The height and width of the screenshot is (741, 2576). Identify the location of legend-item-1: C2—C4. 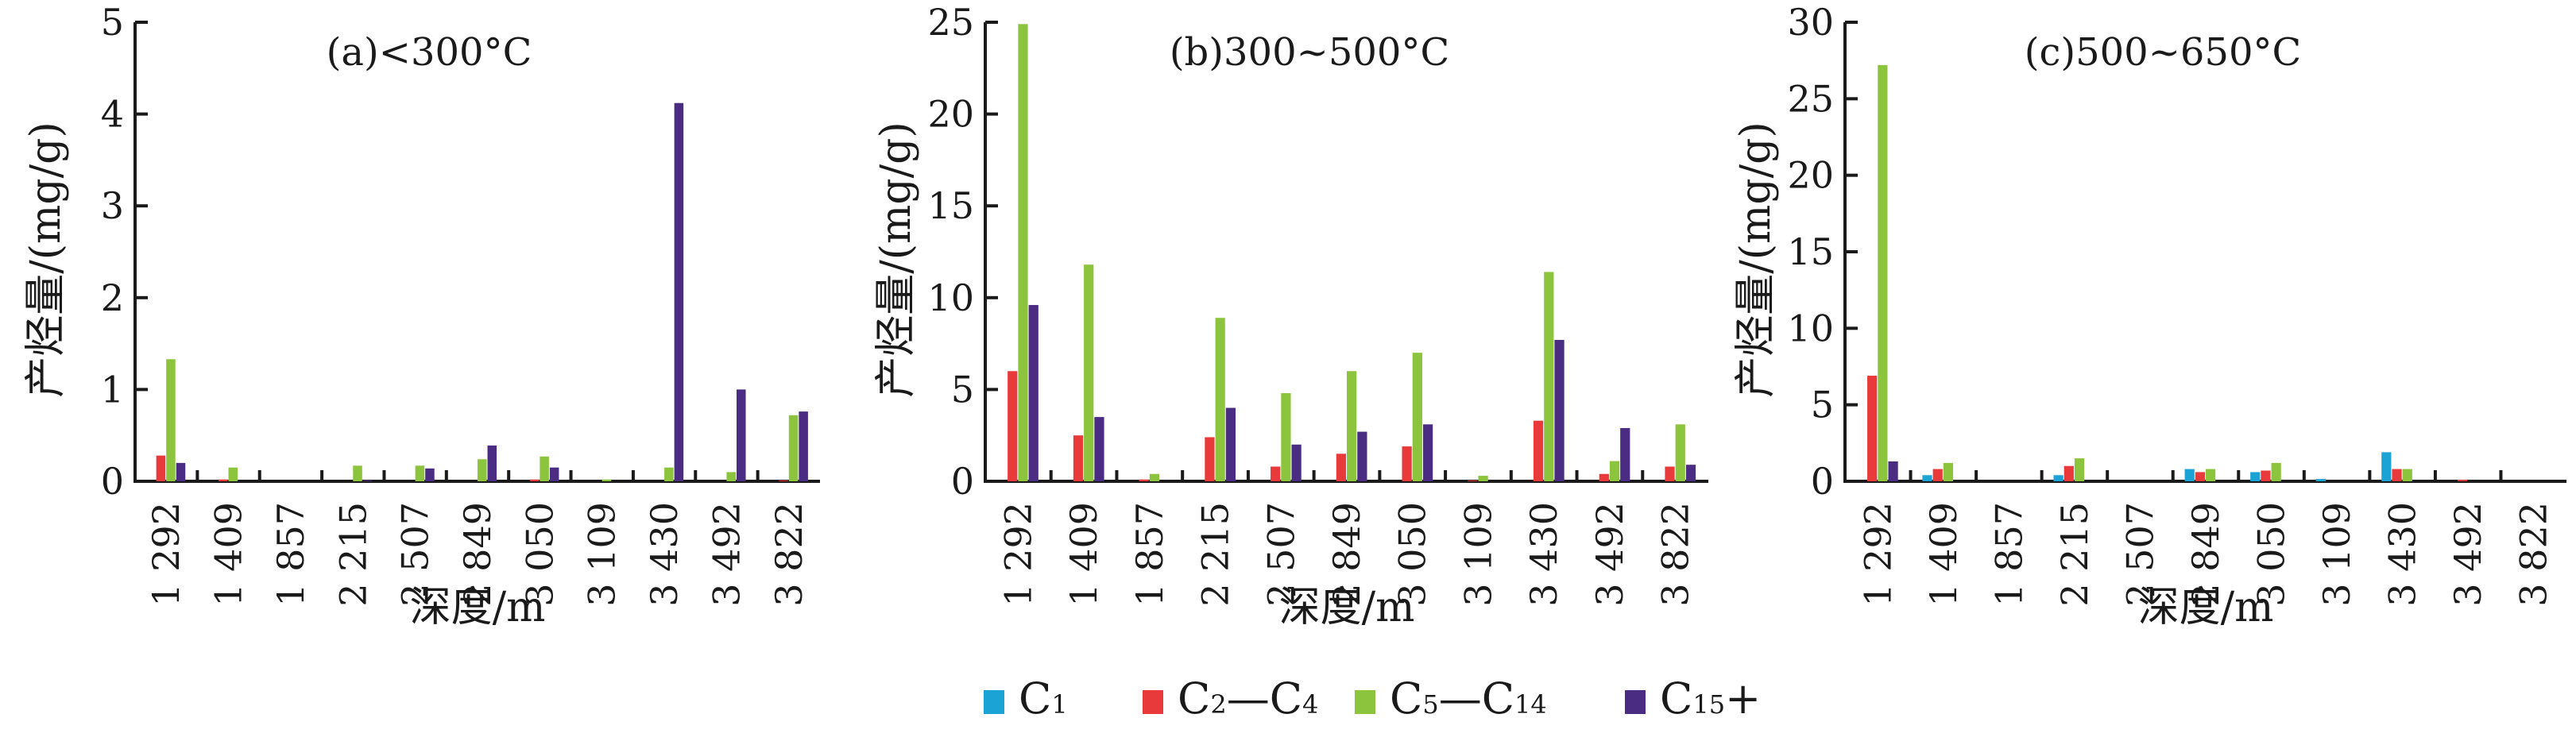
(1230, 698).